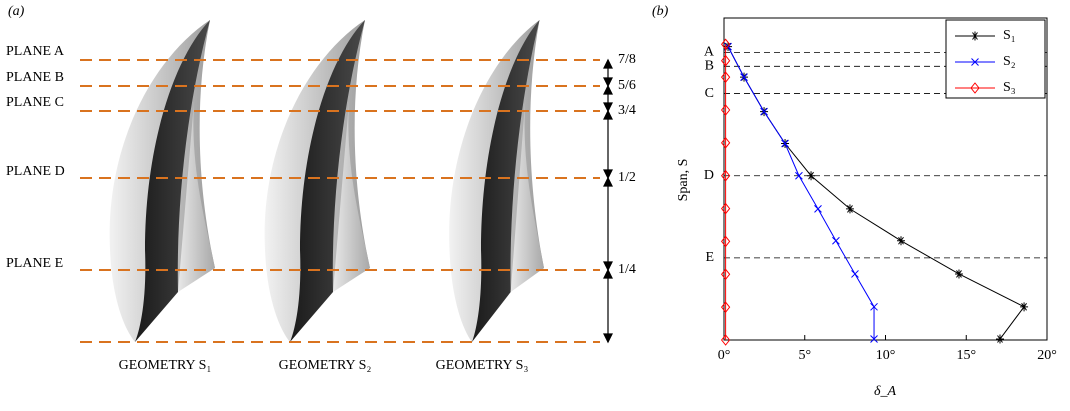  Describe the element at coordinates (35, 102) in the screenshot. I see `plane-label: PLANE C` at that location.